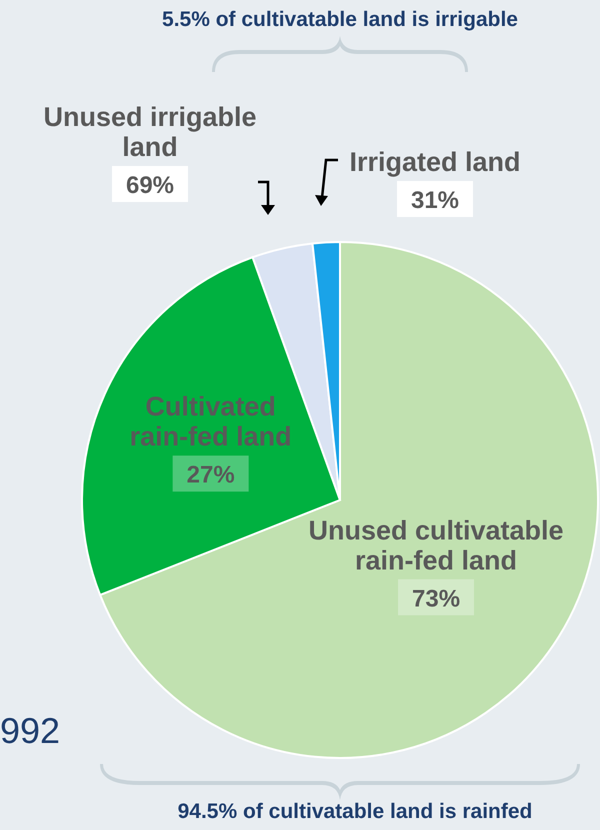 Image resolution: width=600 pixels, height=830 pixels. Describe the element at coordinates (340, 20) in the screenshot. I see `text: 5.5% of cultivatable land is irrigable` at that location.